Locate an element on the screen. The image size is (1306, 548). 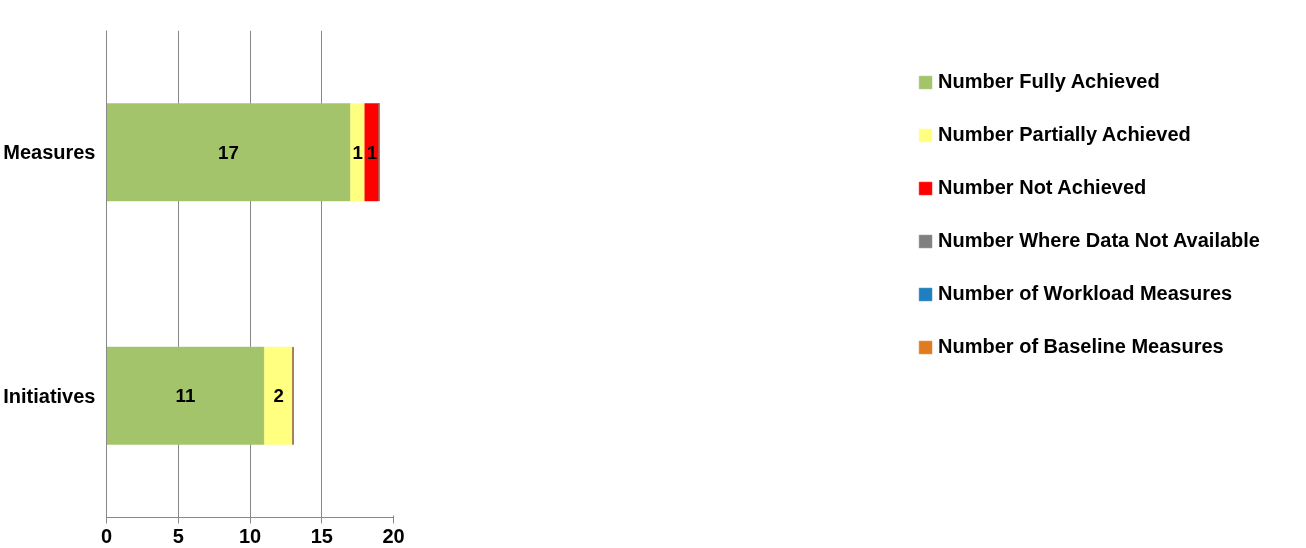
data-label: 11 is located at coordinates (185, 396).